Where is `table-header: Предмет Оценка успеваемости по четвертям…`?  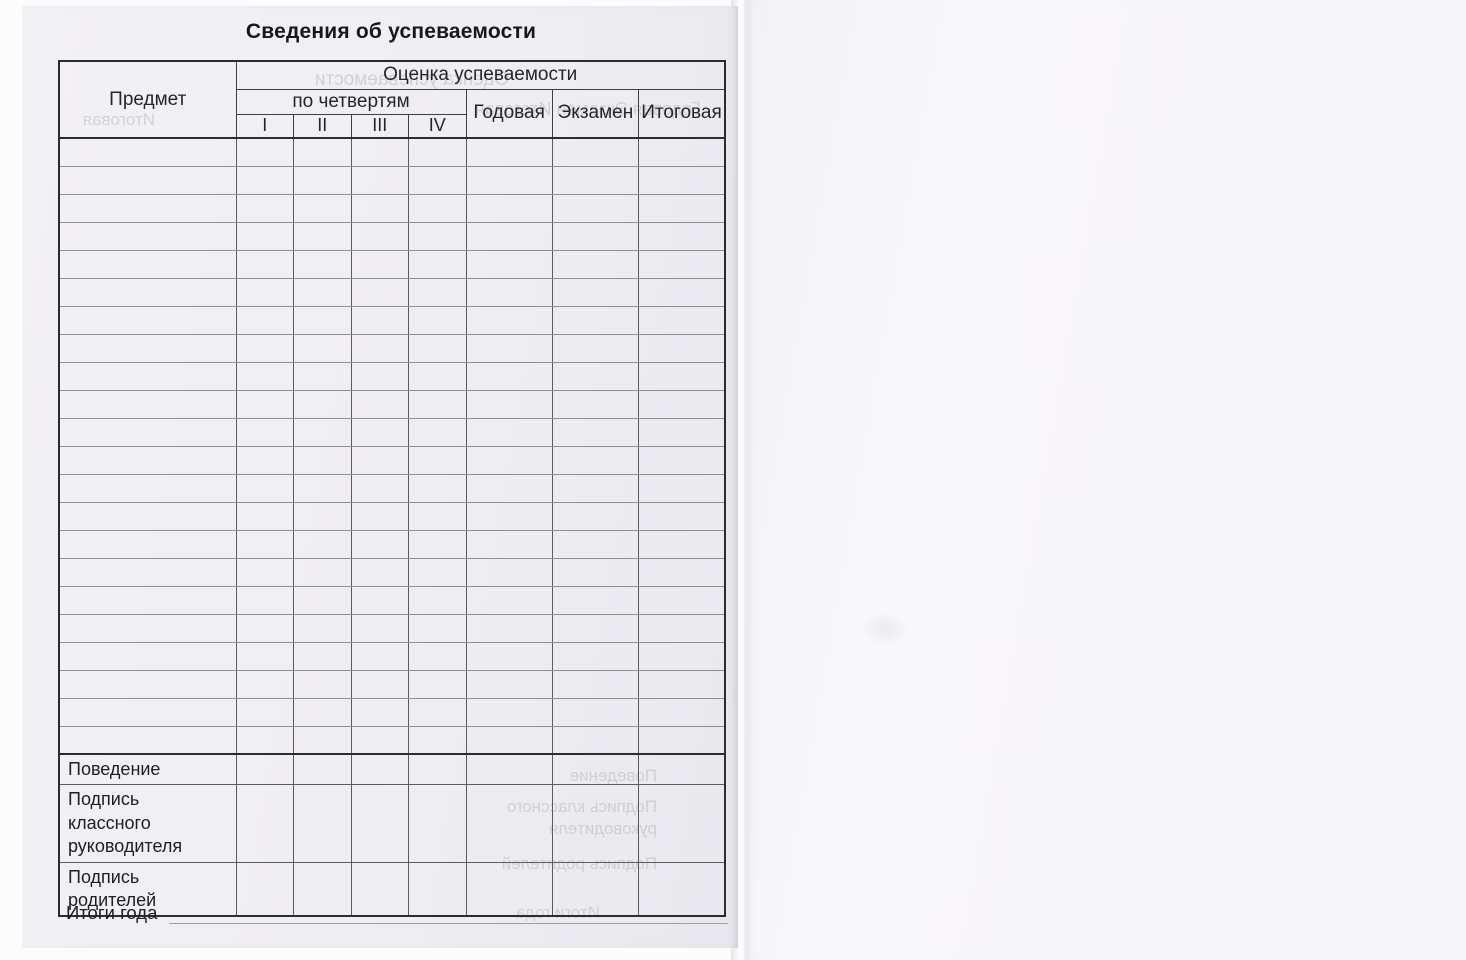 table-header: Предмет Оценка успеваемости по четвертям… is located at coordinates (392, 99).